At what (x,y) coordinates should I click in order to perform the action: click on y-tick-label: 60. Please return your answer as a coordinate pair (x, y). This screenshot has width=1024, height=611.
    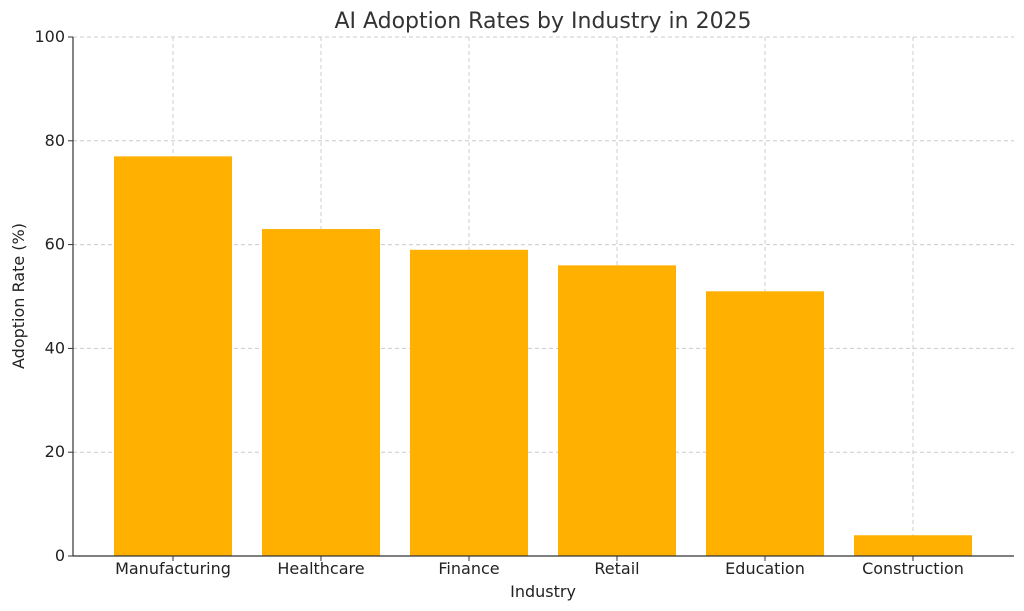
    Looking at the image, I should click on (55, 244).